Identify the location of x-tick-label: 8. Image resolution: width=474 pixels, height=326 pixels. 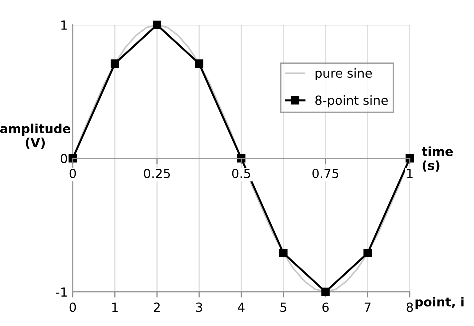
(410, 307).